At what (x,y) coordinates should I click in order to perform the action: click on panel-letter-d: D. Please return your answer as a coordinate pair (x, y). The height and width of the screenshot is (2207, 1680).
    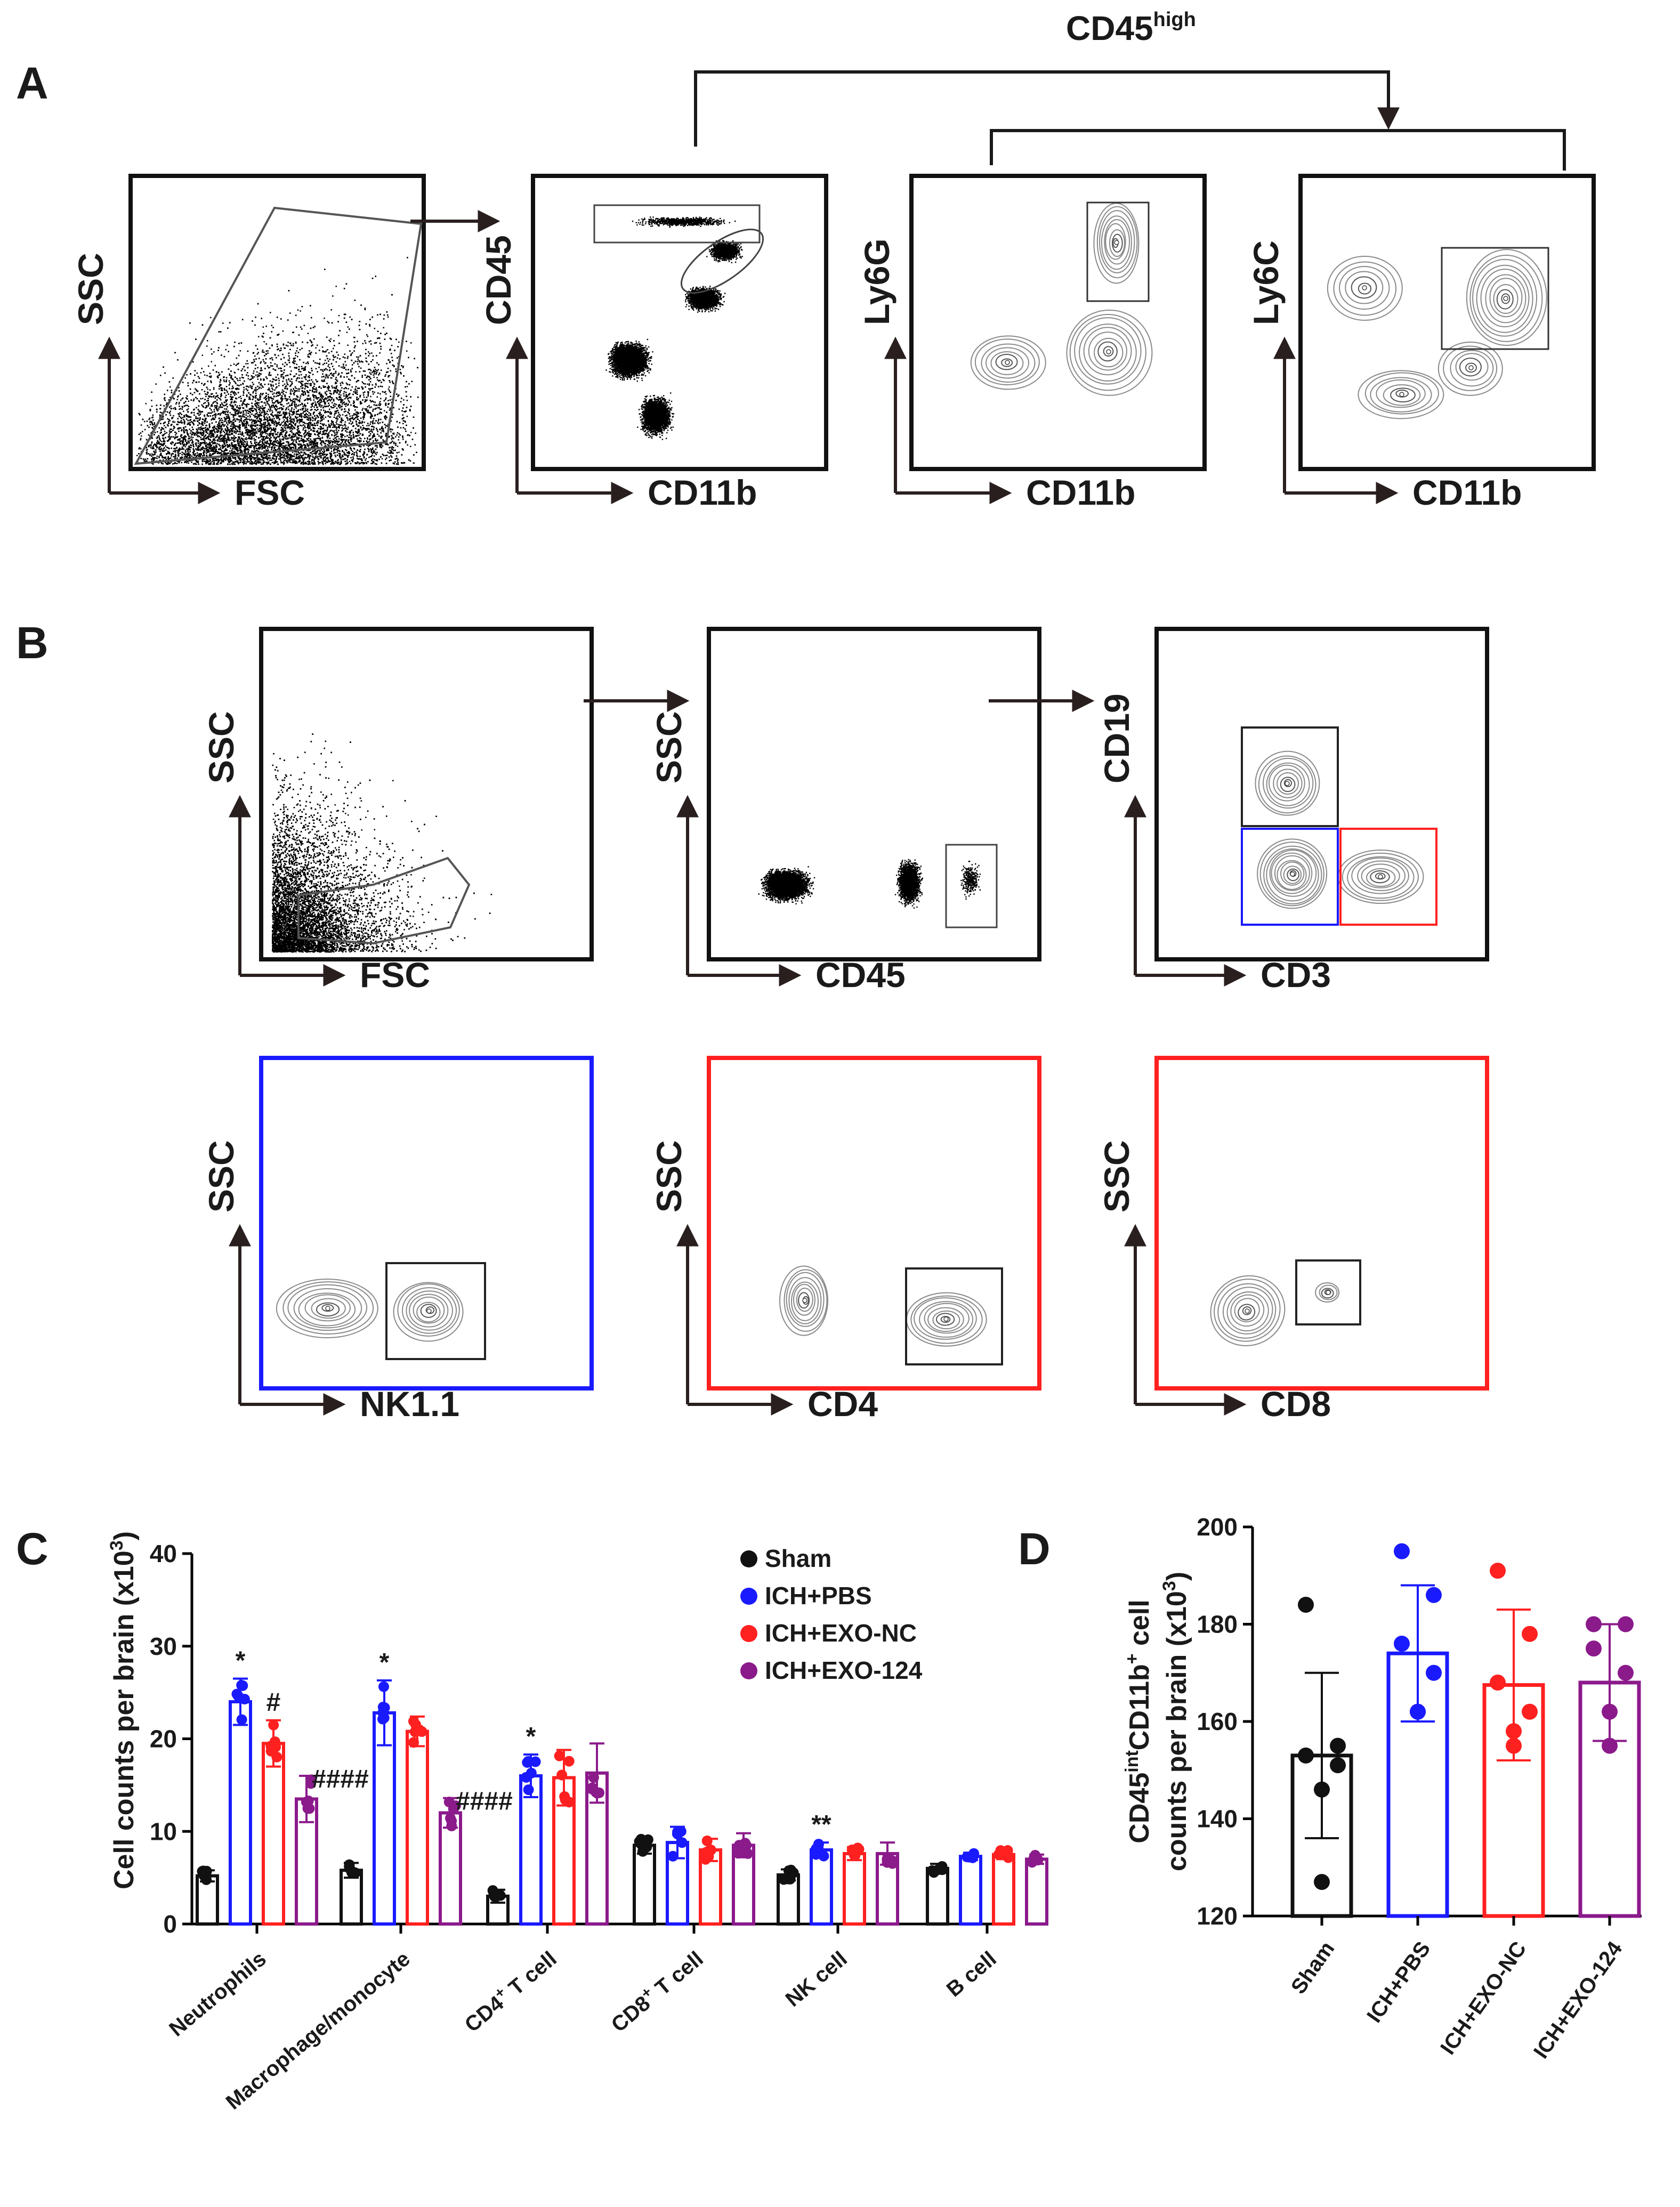
    Looking at the image, I should click on (1034, 1549).